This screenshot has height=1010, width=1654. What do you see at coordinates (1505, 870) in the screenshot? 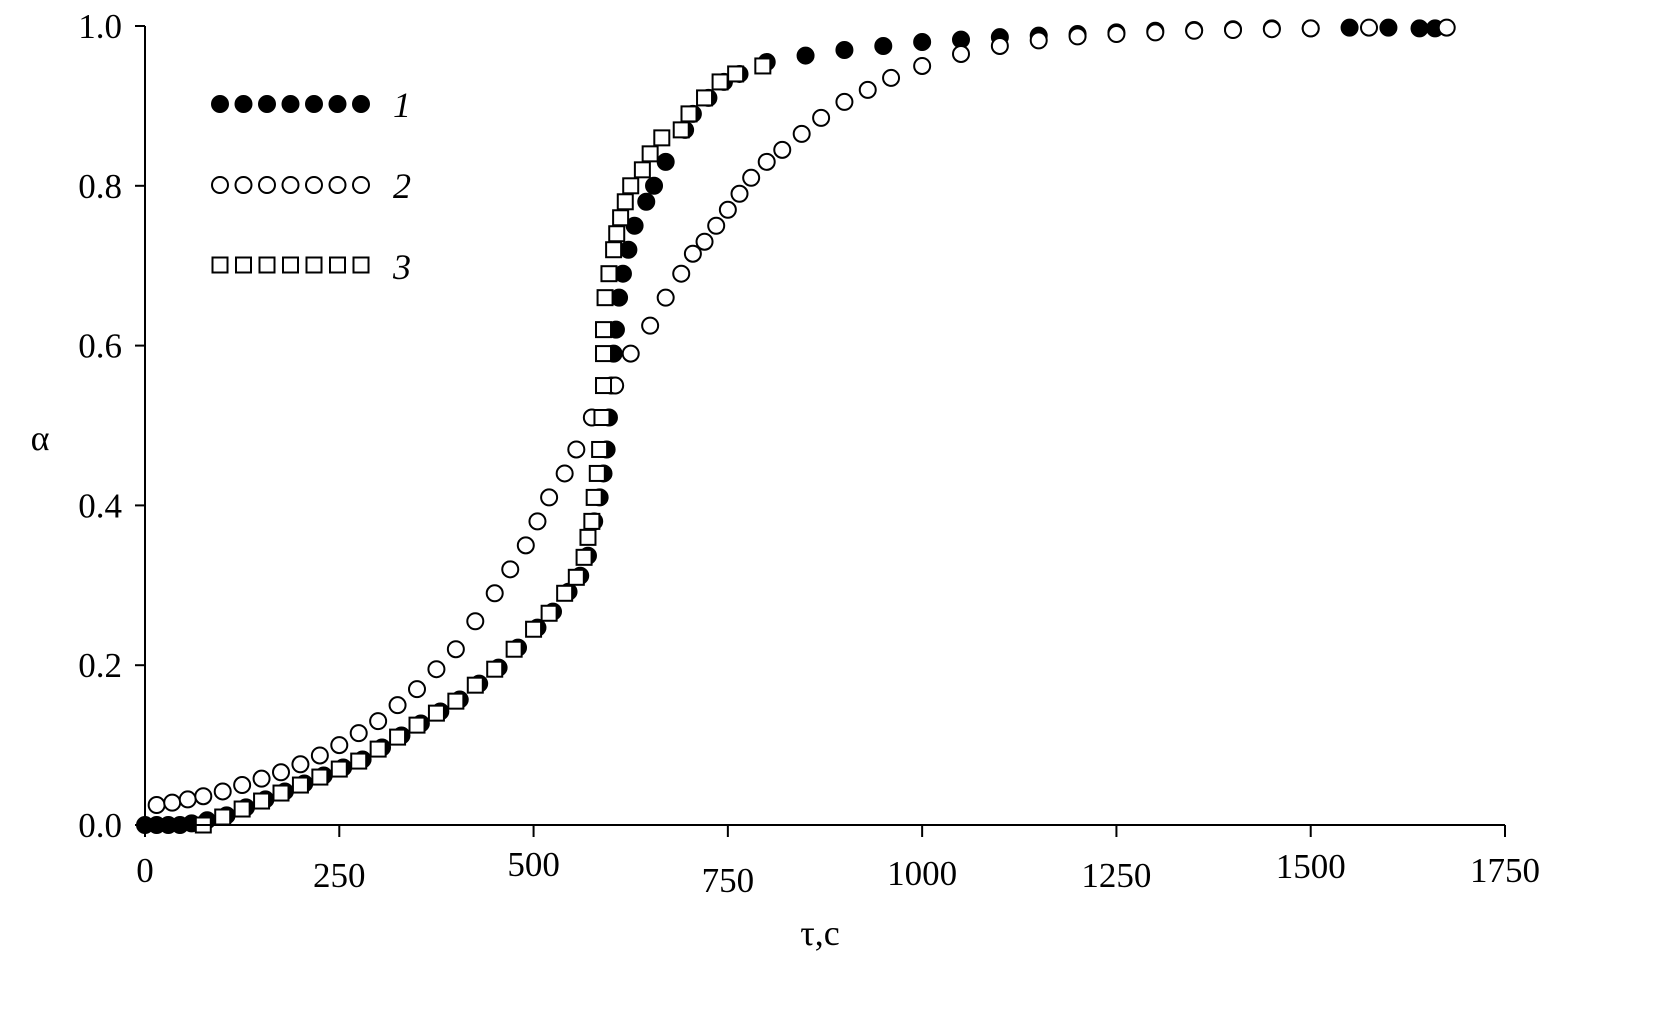
I see `x-tick-label: 1750` at bounding box center [1505, 870].